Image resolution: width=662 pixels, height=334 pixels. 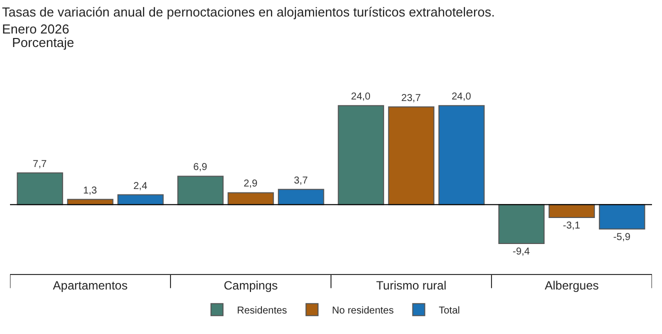 I want to click on data-label: 1,3, so click(x=90, y=190).